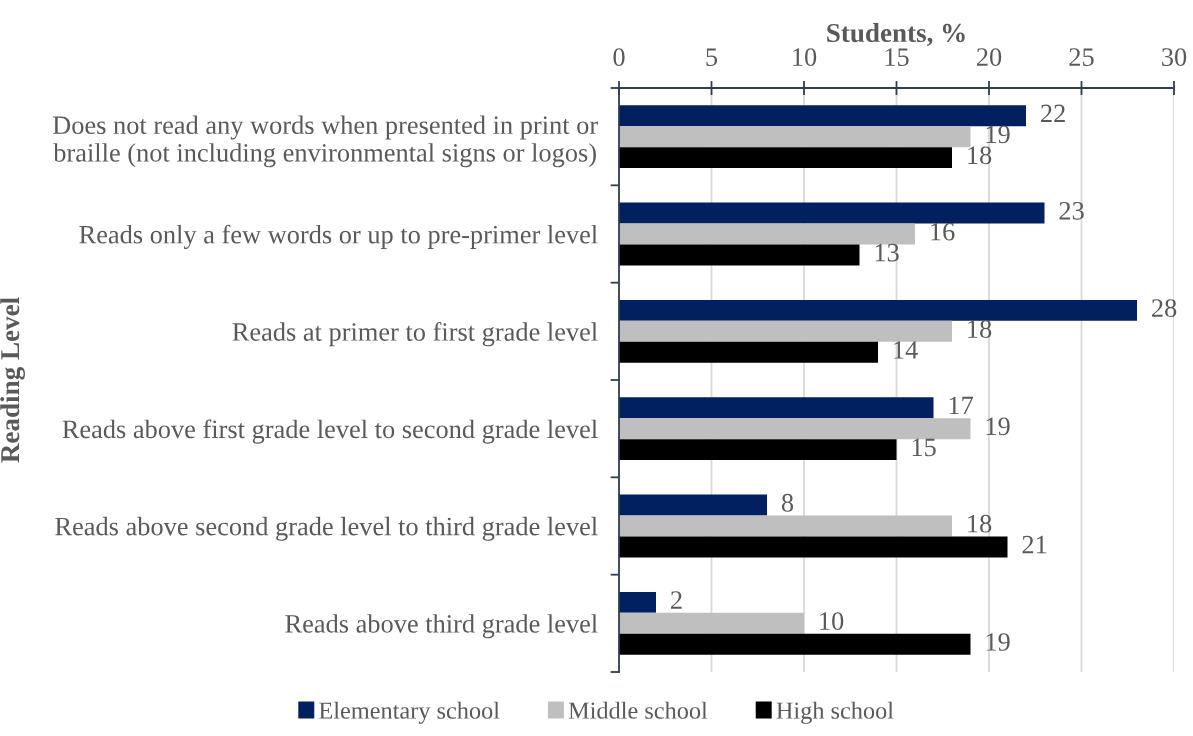 This screenshot has width=1193, height=736. What do you see at coordinates (1053, 113) in the screenshot?
I see `data-label: 22` at bounding box center [1053, 113].